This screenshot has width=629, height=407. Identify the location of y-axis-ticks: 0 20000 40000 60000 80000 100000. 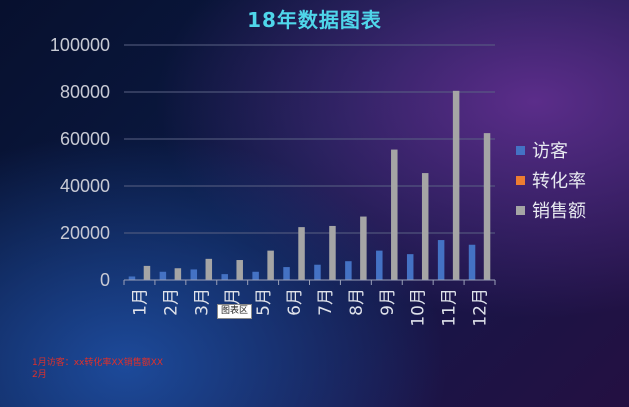
(80, 162).